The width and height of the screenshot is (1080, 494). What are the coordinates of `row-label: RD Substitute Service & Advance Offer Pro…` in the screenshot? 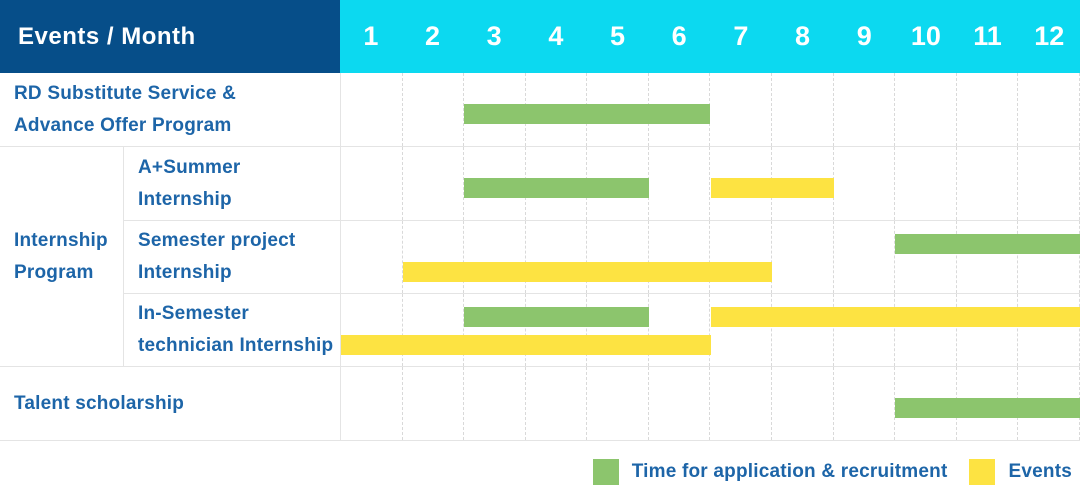 It's located at (170, 109).